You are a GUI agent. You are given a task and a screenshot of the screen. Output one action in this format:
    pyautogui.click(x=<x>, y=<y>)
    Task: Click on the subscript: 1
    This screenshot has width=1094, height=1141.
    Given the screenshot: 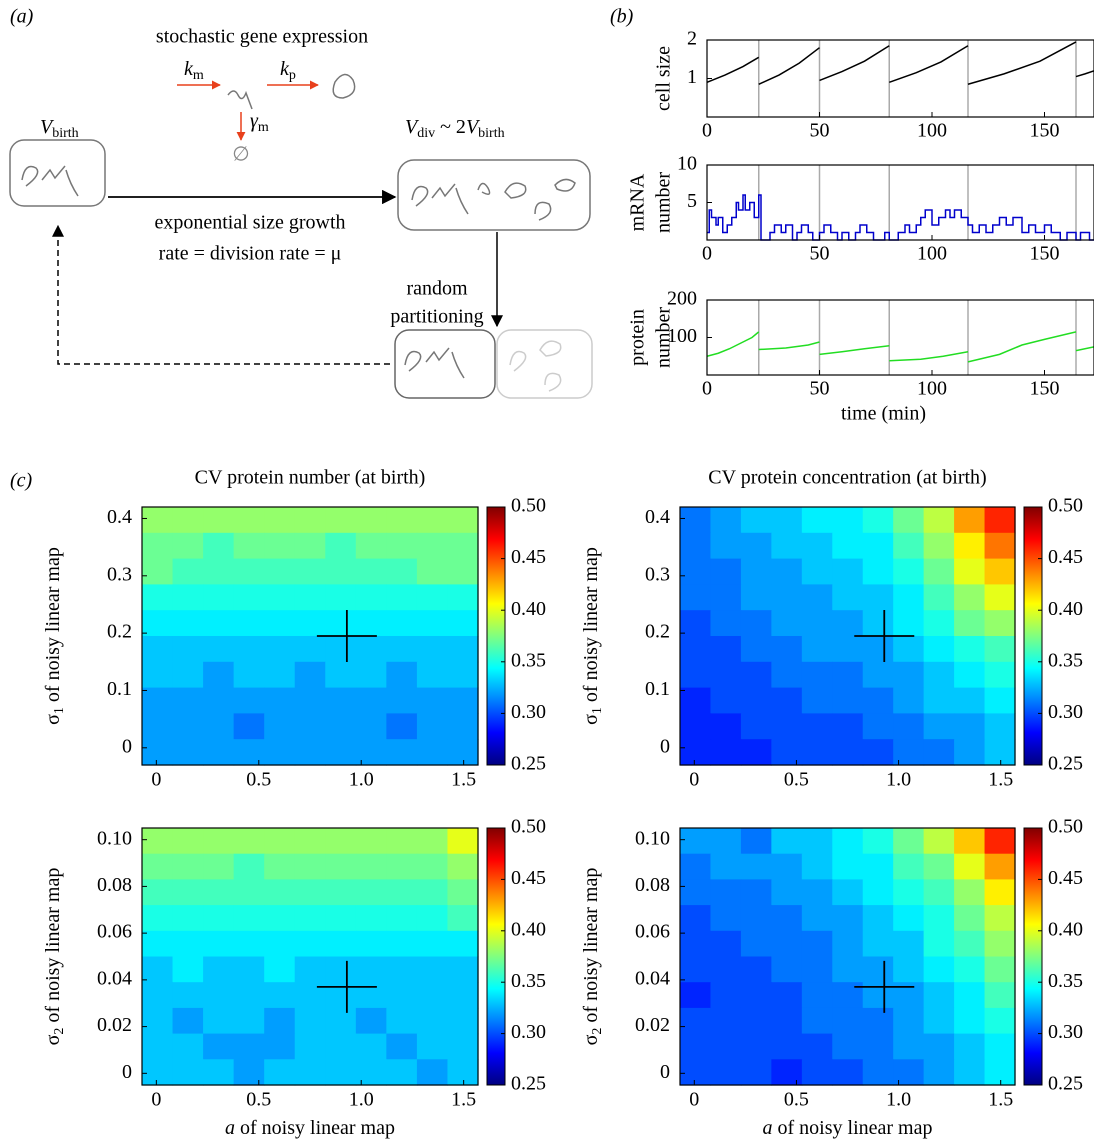 What is the action you would take?
    pyautogui.click(x=597, y=710)
    